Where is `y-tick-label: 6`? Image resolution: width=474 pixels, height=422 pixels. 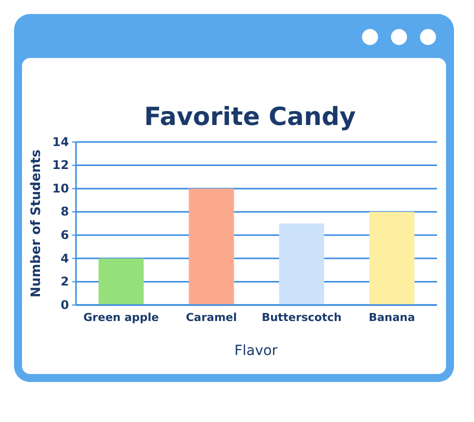 y-tick-label: 6 is located at coordinates (64, 235).